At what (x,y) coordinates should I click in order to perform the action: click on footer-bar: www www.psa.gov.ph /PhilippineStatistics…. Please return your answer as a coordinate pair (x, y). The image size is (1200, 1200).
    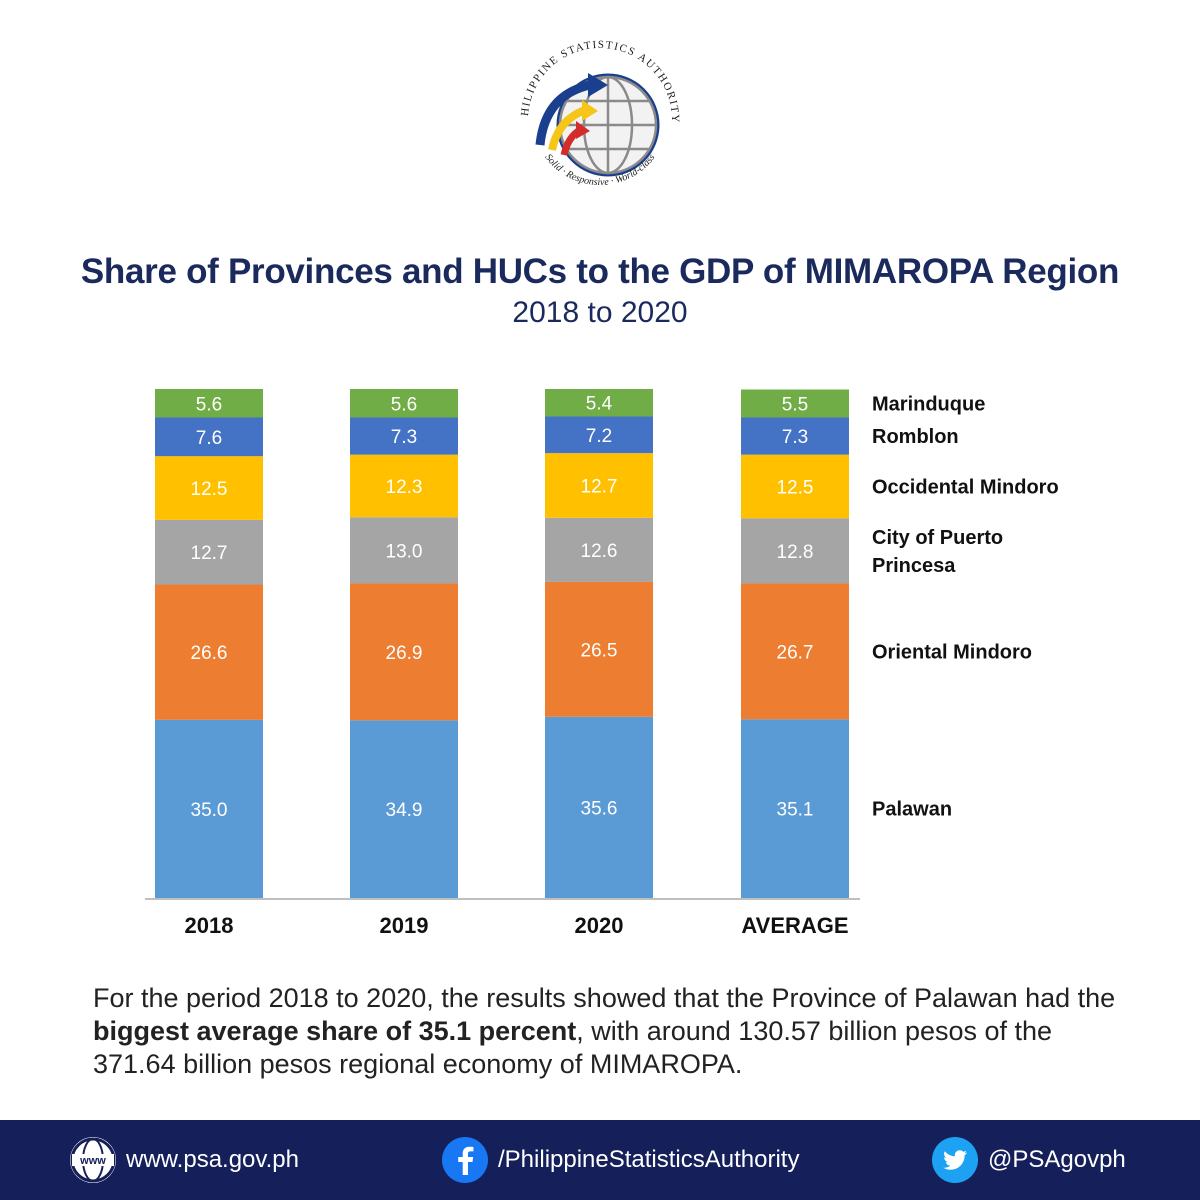
    Looking at the image, I should click on (600, 1160).